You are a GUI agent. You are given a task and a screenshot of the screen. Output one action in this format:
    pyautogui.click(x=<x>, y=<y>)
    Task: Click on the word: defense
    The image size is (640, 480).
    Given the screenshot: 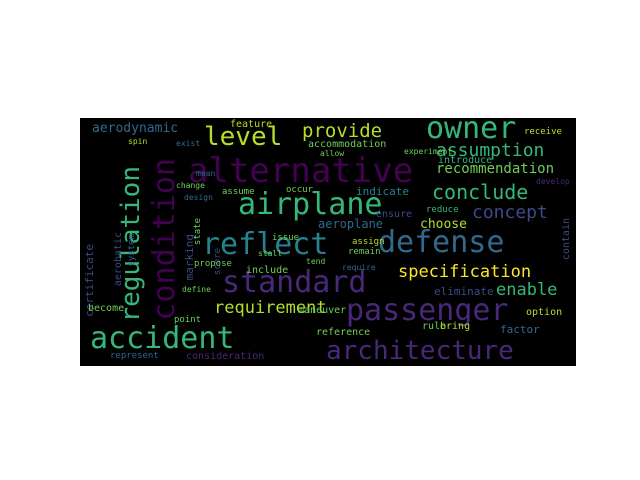 What is the action you would take?
    pyautogui.click(x=441, y=242)
    